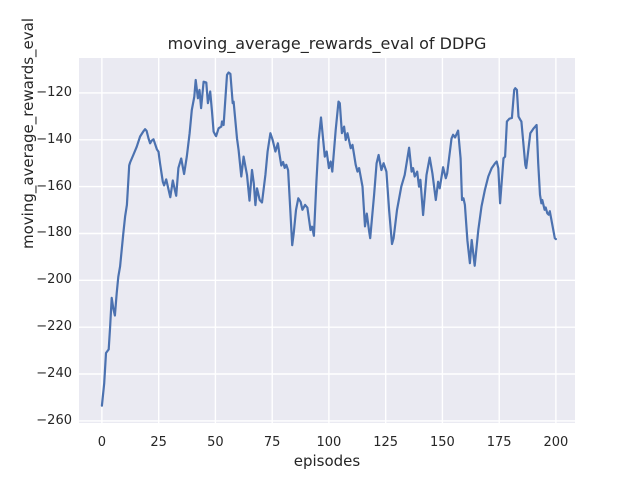 Image resolution: width=640 pixels, height=480 pixels. Describe the element at coordinates (54, 233) in the screenshot. I see `y-tick-label: −180` at that location.